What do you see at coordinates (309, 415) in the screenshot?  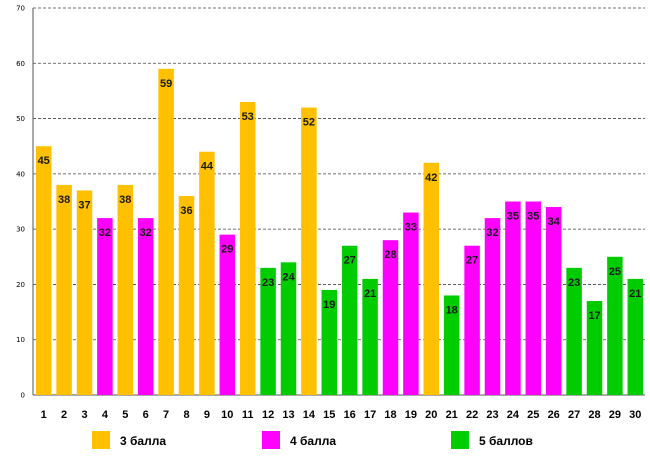 I see `x-tick-label: 14` at bounding box center [309, 415].